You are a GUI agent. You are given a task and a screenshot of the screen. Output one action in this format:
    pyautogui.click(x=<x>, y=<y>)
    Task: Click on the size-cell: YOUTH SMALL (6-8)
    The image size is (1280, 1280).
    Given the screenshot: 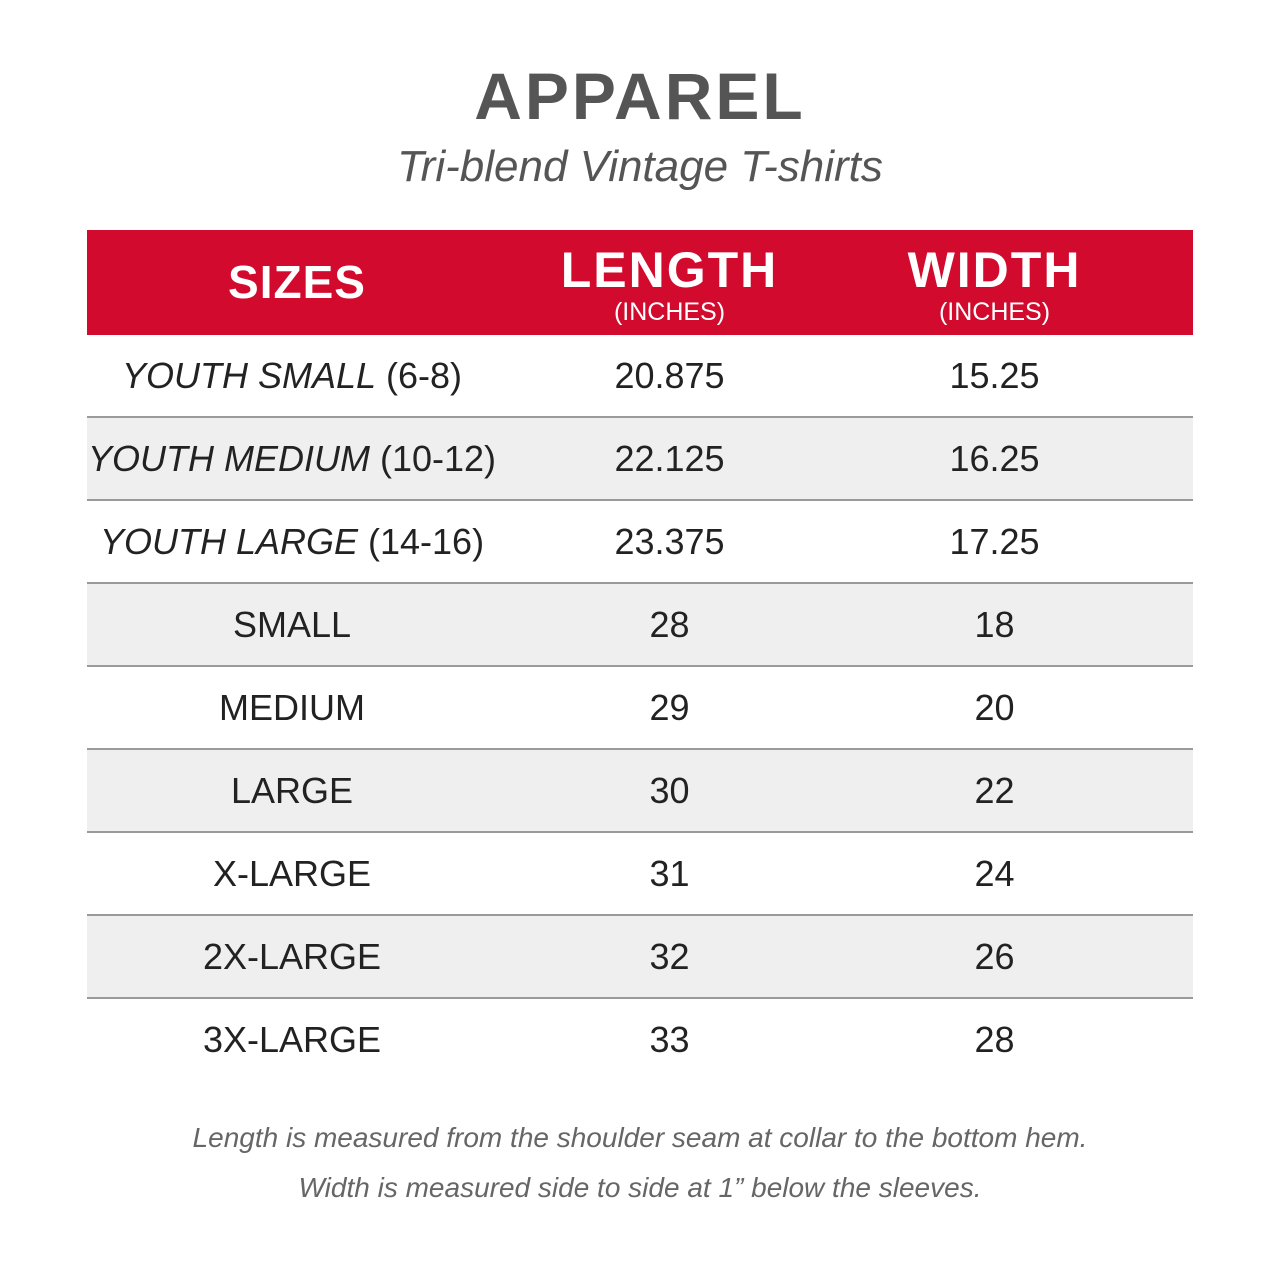 What is the action you would take?
    pyautogui.click(x=292, y=375)
    